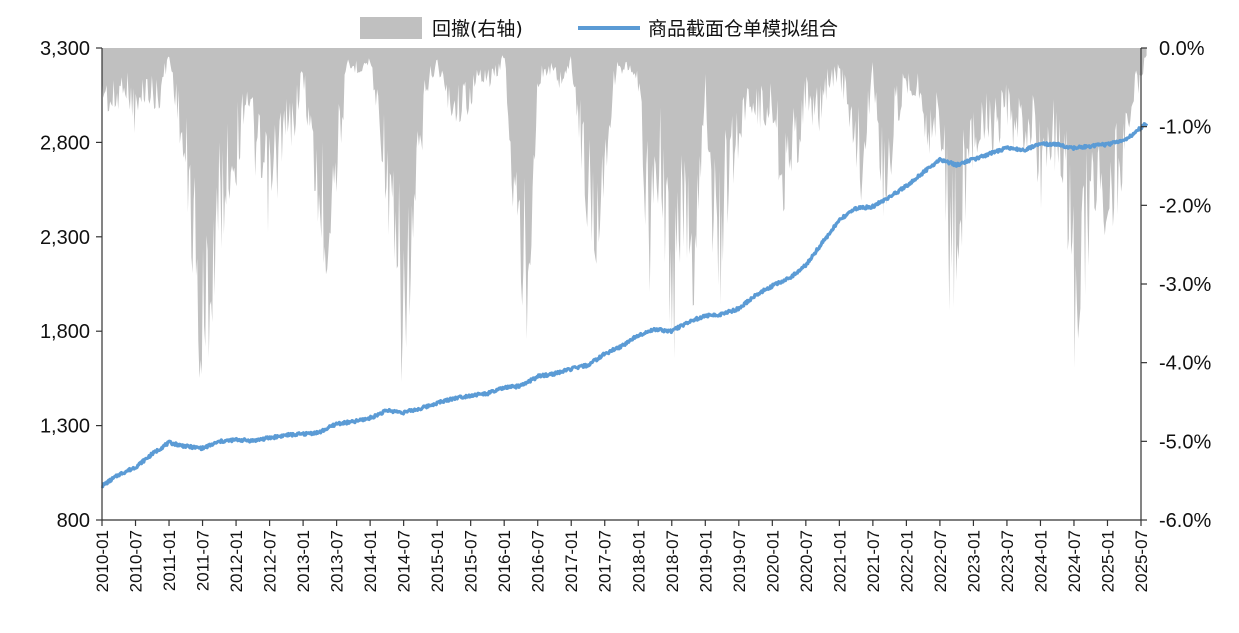  I want to click on x-tick-label: 2013-01, so click(303, 561).